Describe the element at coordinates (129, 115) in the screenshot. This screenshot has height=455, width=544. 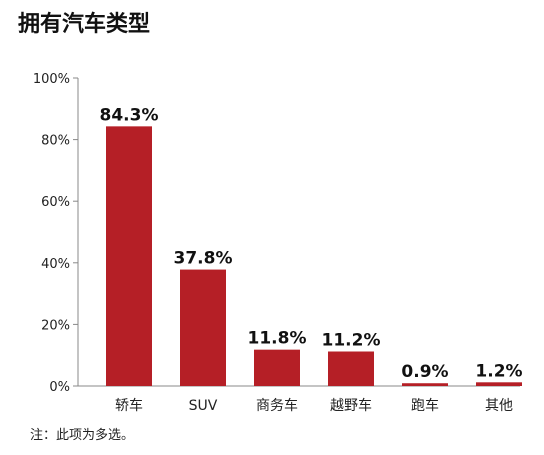
I see `data-label: 84.3%` at that location.